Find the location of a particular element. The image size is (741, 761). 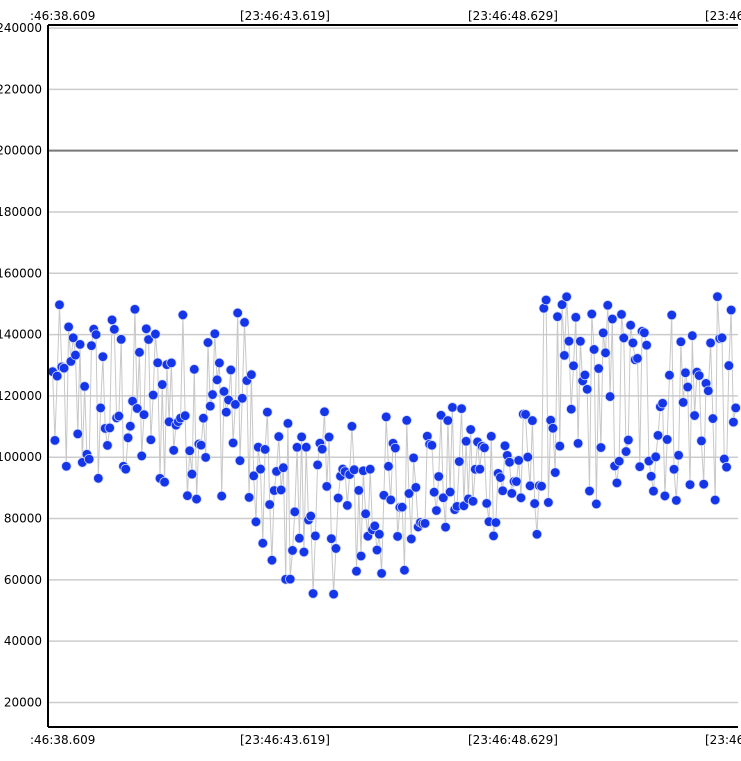

y-tick-label: 200000 is located at coordinates (21, 151).